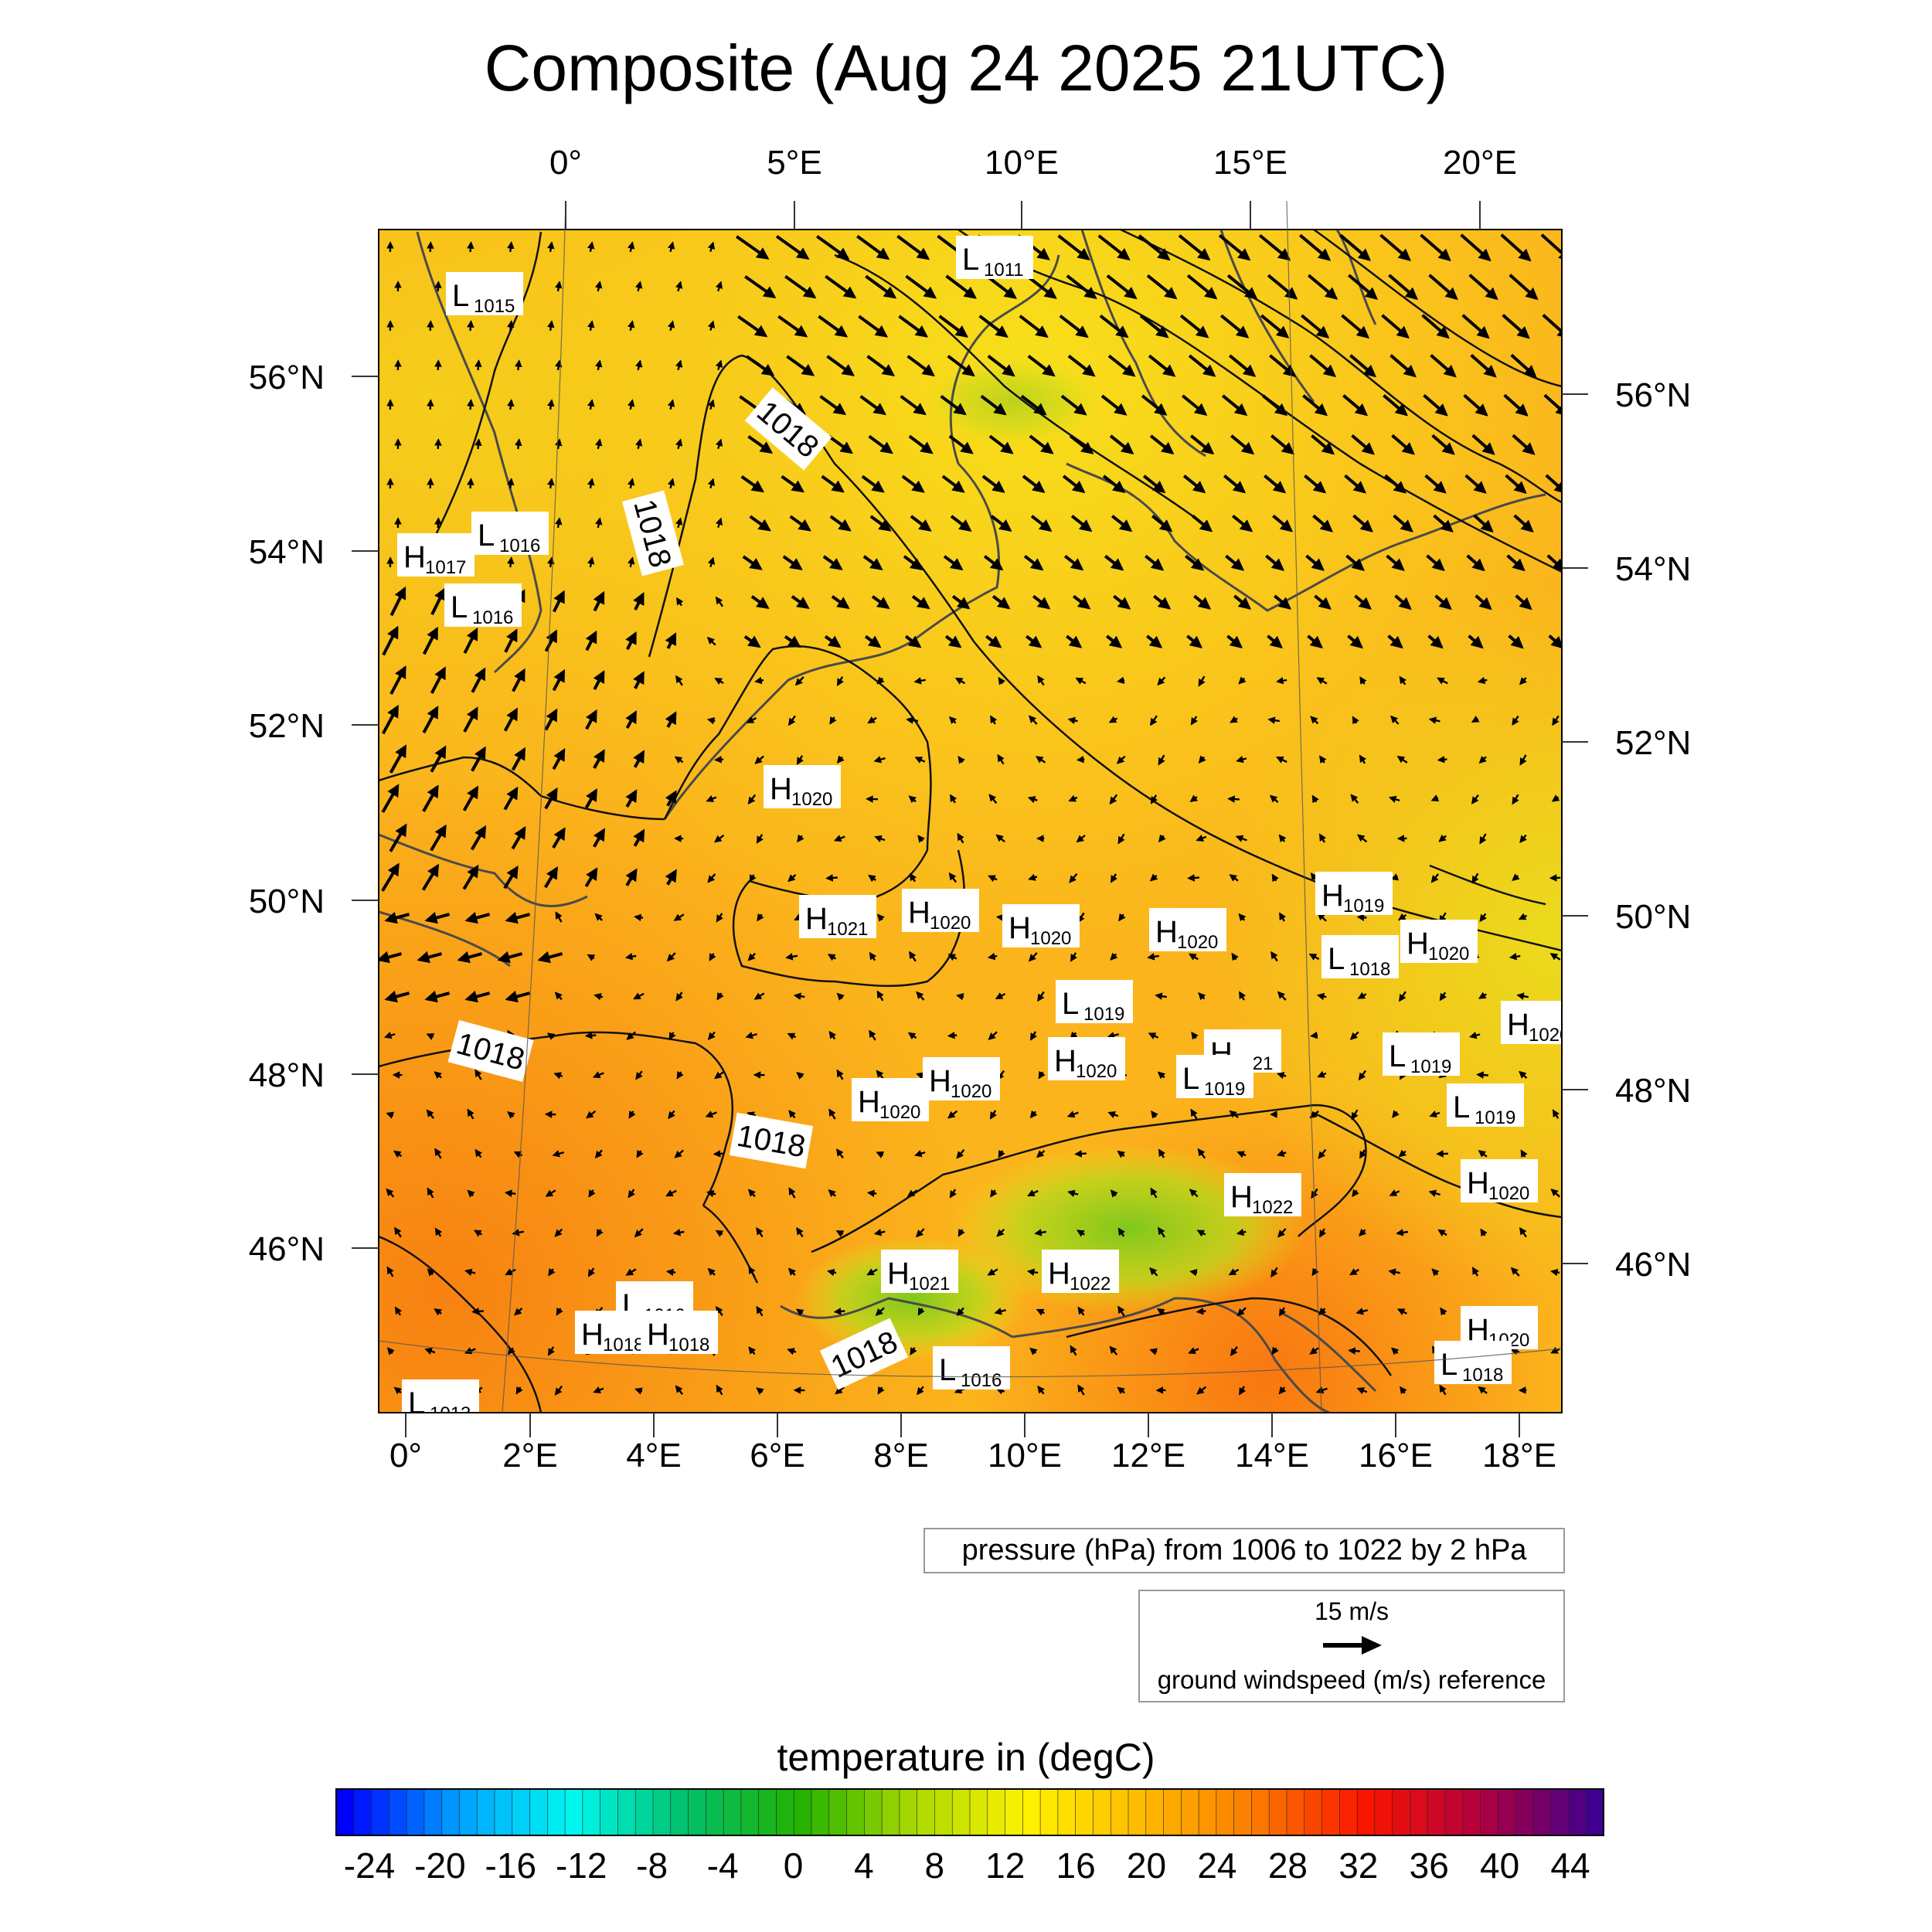 The image size is (1932, 1932). What do you see at coordinates (1430, 1866) in the screenshot?
I see `colorbar-tick-label: 36` at bounding box center [1430, 1866].